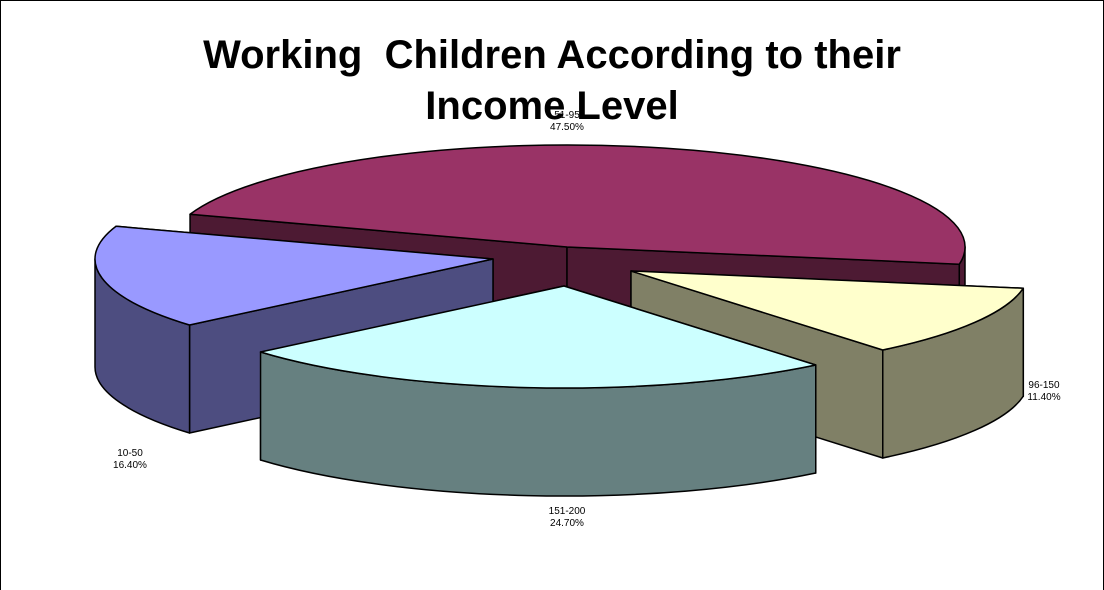  What do you see at coordinates (1043, 397) in the screenshot?
I see `slice-percent-96-150: 11.40%` at bounding box center [1043, 397].